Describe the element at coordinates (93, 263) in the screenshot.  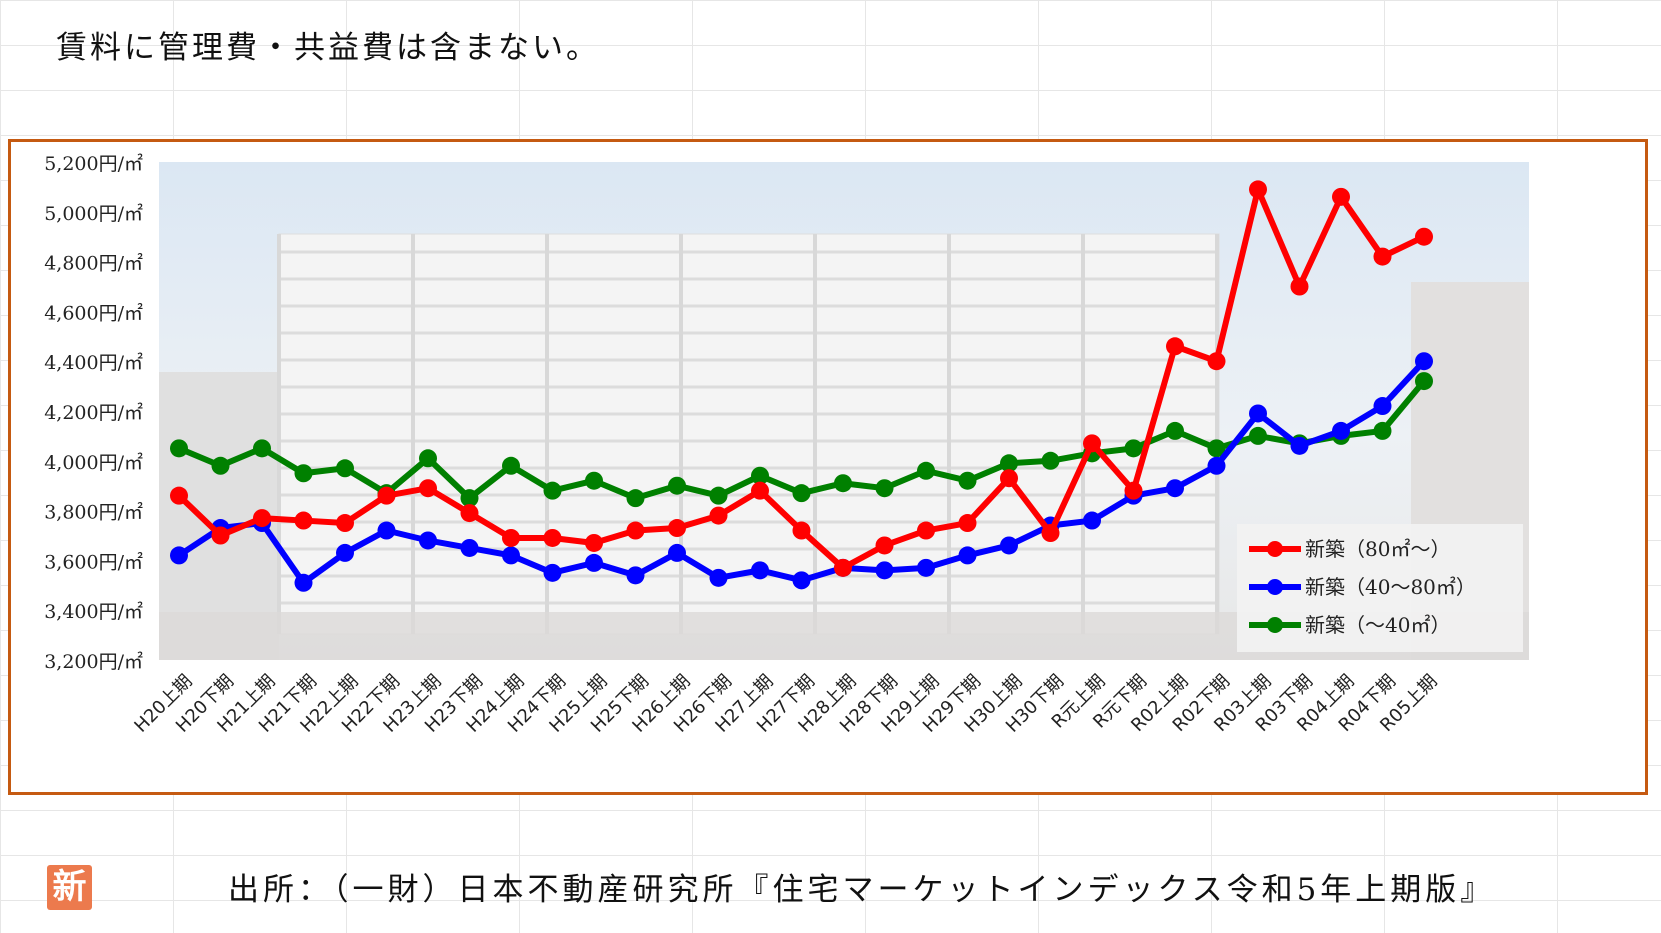
I see `y-tick-label: 4,800円/㎡` at that location.